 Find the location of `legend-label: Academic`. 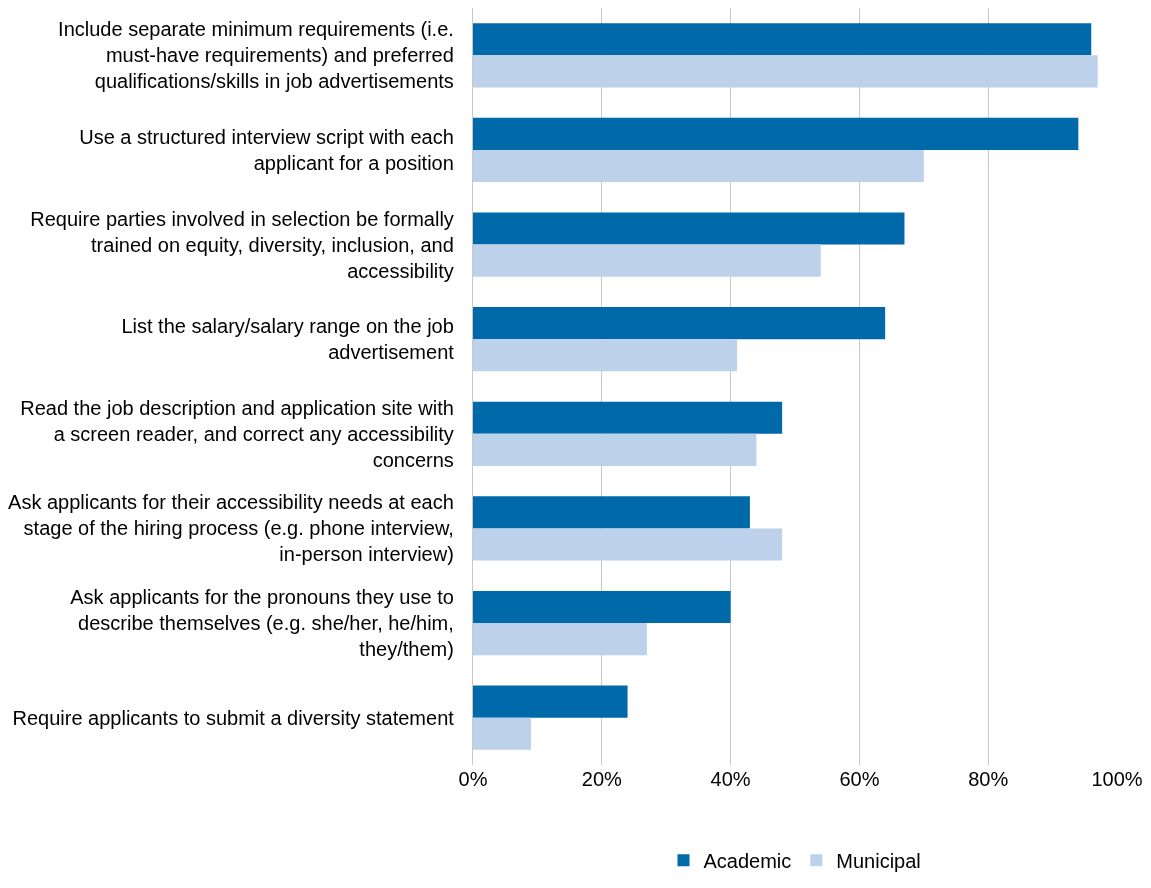

legend-label: Academic is located at coordinates (747, 861).